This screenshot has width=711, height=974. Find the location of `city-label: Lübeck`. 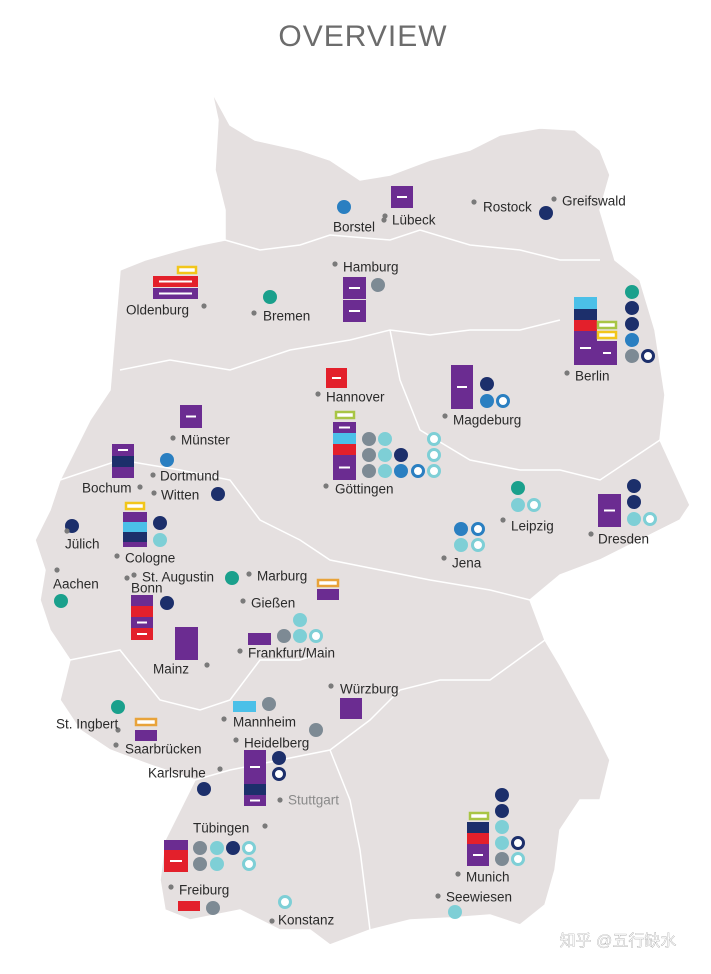

city-label: Lübeck is located at coordinates (414, 220).